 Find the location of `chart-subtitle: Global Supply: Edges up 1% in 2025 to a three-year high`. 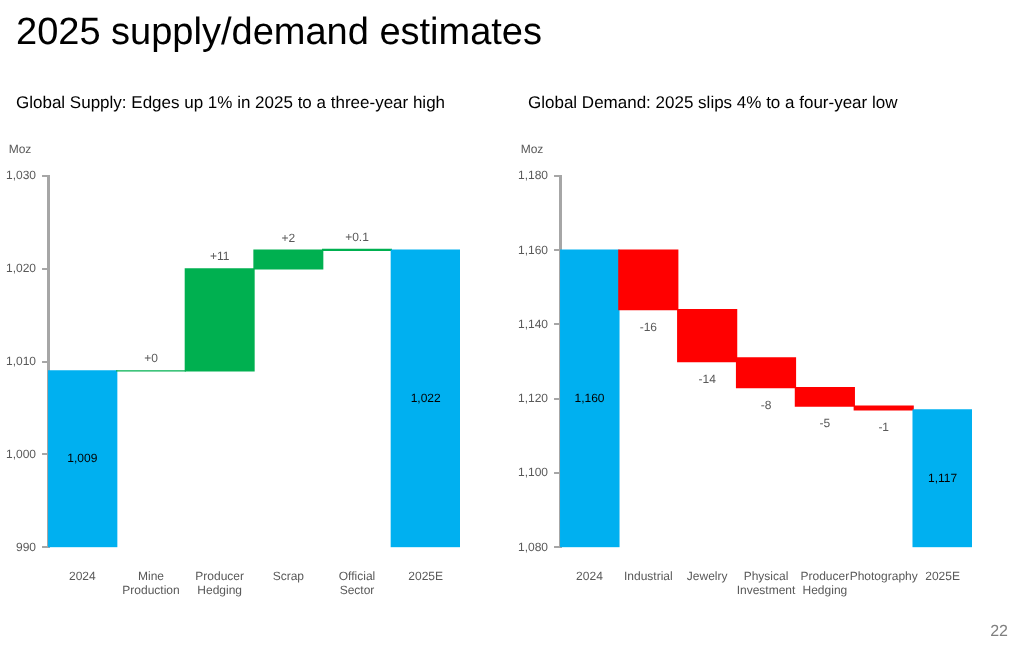

chart-subtitle: Global Supply: Edges up 1% in 2025 to a three-year high is located at coordinates (231, 102).